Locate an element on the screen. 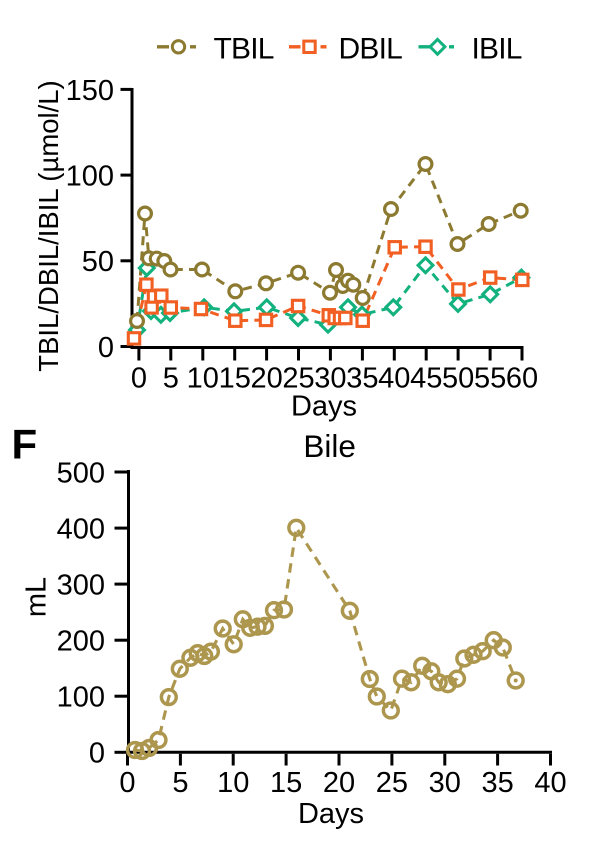  svg-text: 400 is located at coordinates (81, 530).